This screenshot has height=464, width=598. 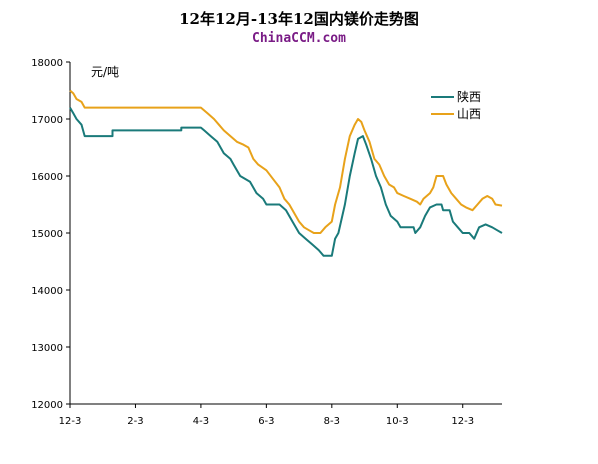 What do you see at coordinates (47, 291) in the screenshot?
I see `y-tick-label: 14000` at bounding box center [47, 291].